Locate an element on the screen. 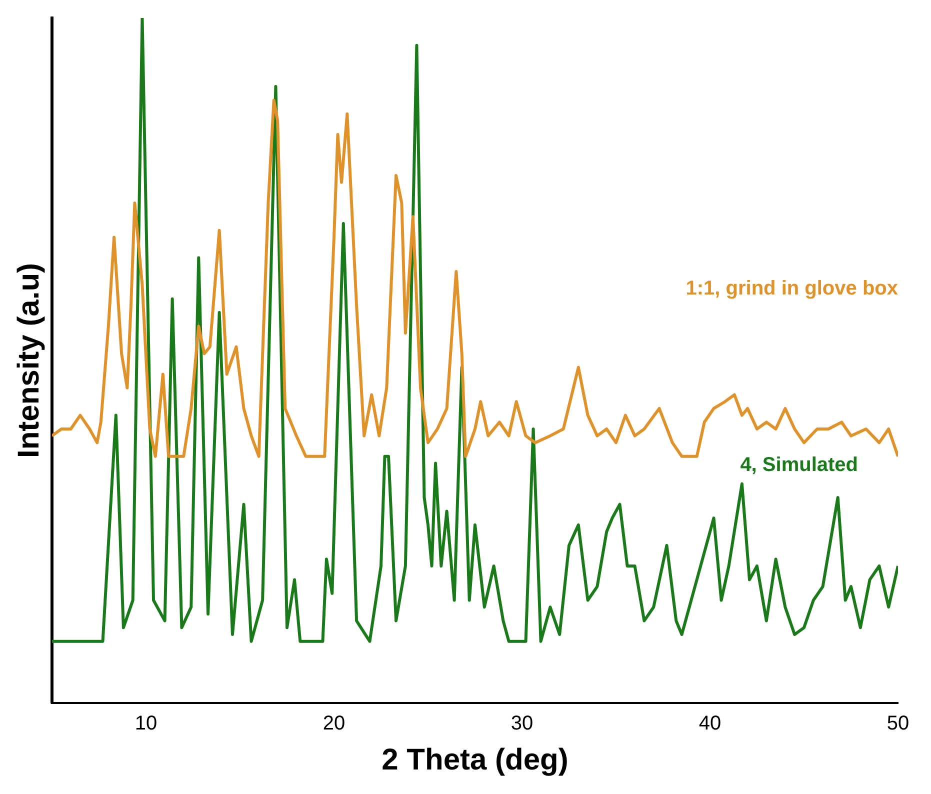  x-tick-label: 20 is located at coordinates (334, 723).